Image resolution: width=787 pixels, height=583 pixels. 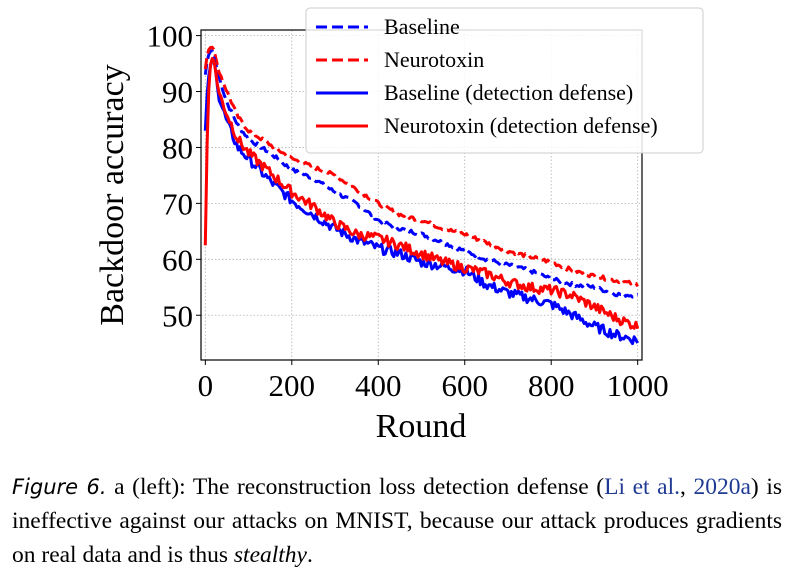 I want to click on y-tick-label: 80, so click(x=177, y=147).